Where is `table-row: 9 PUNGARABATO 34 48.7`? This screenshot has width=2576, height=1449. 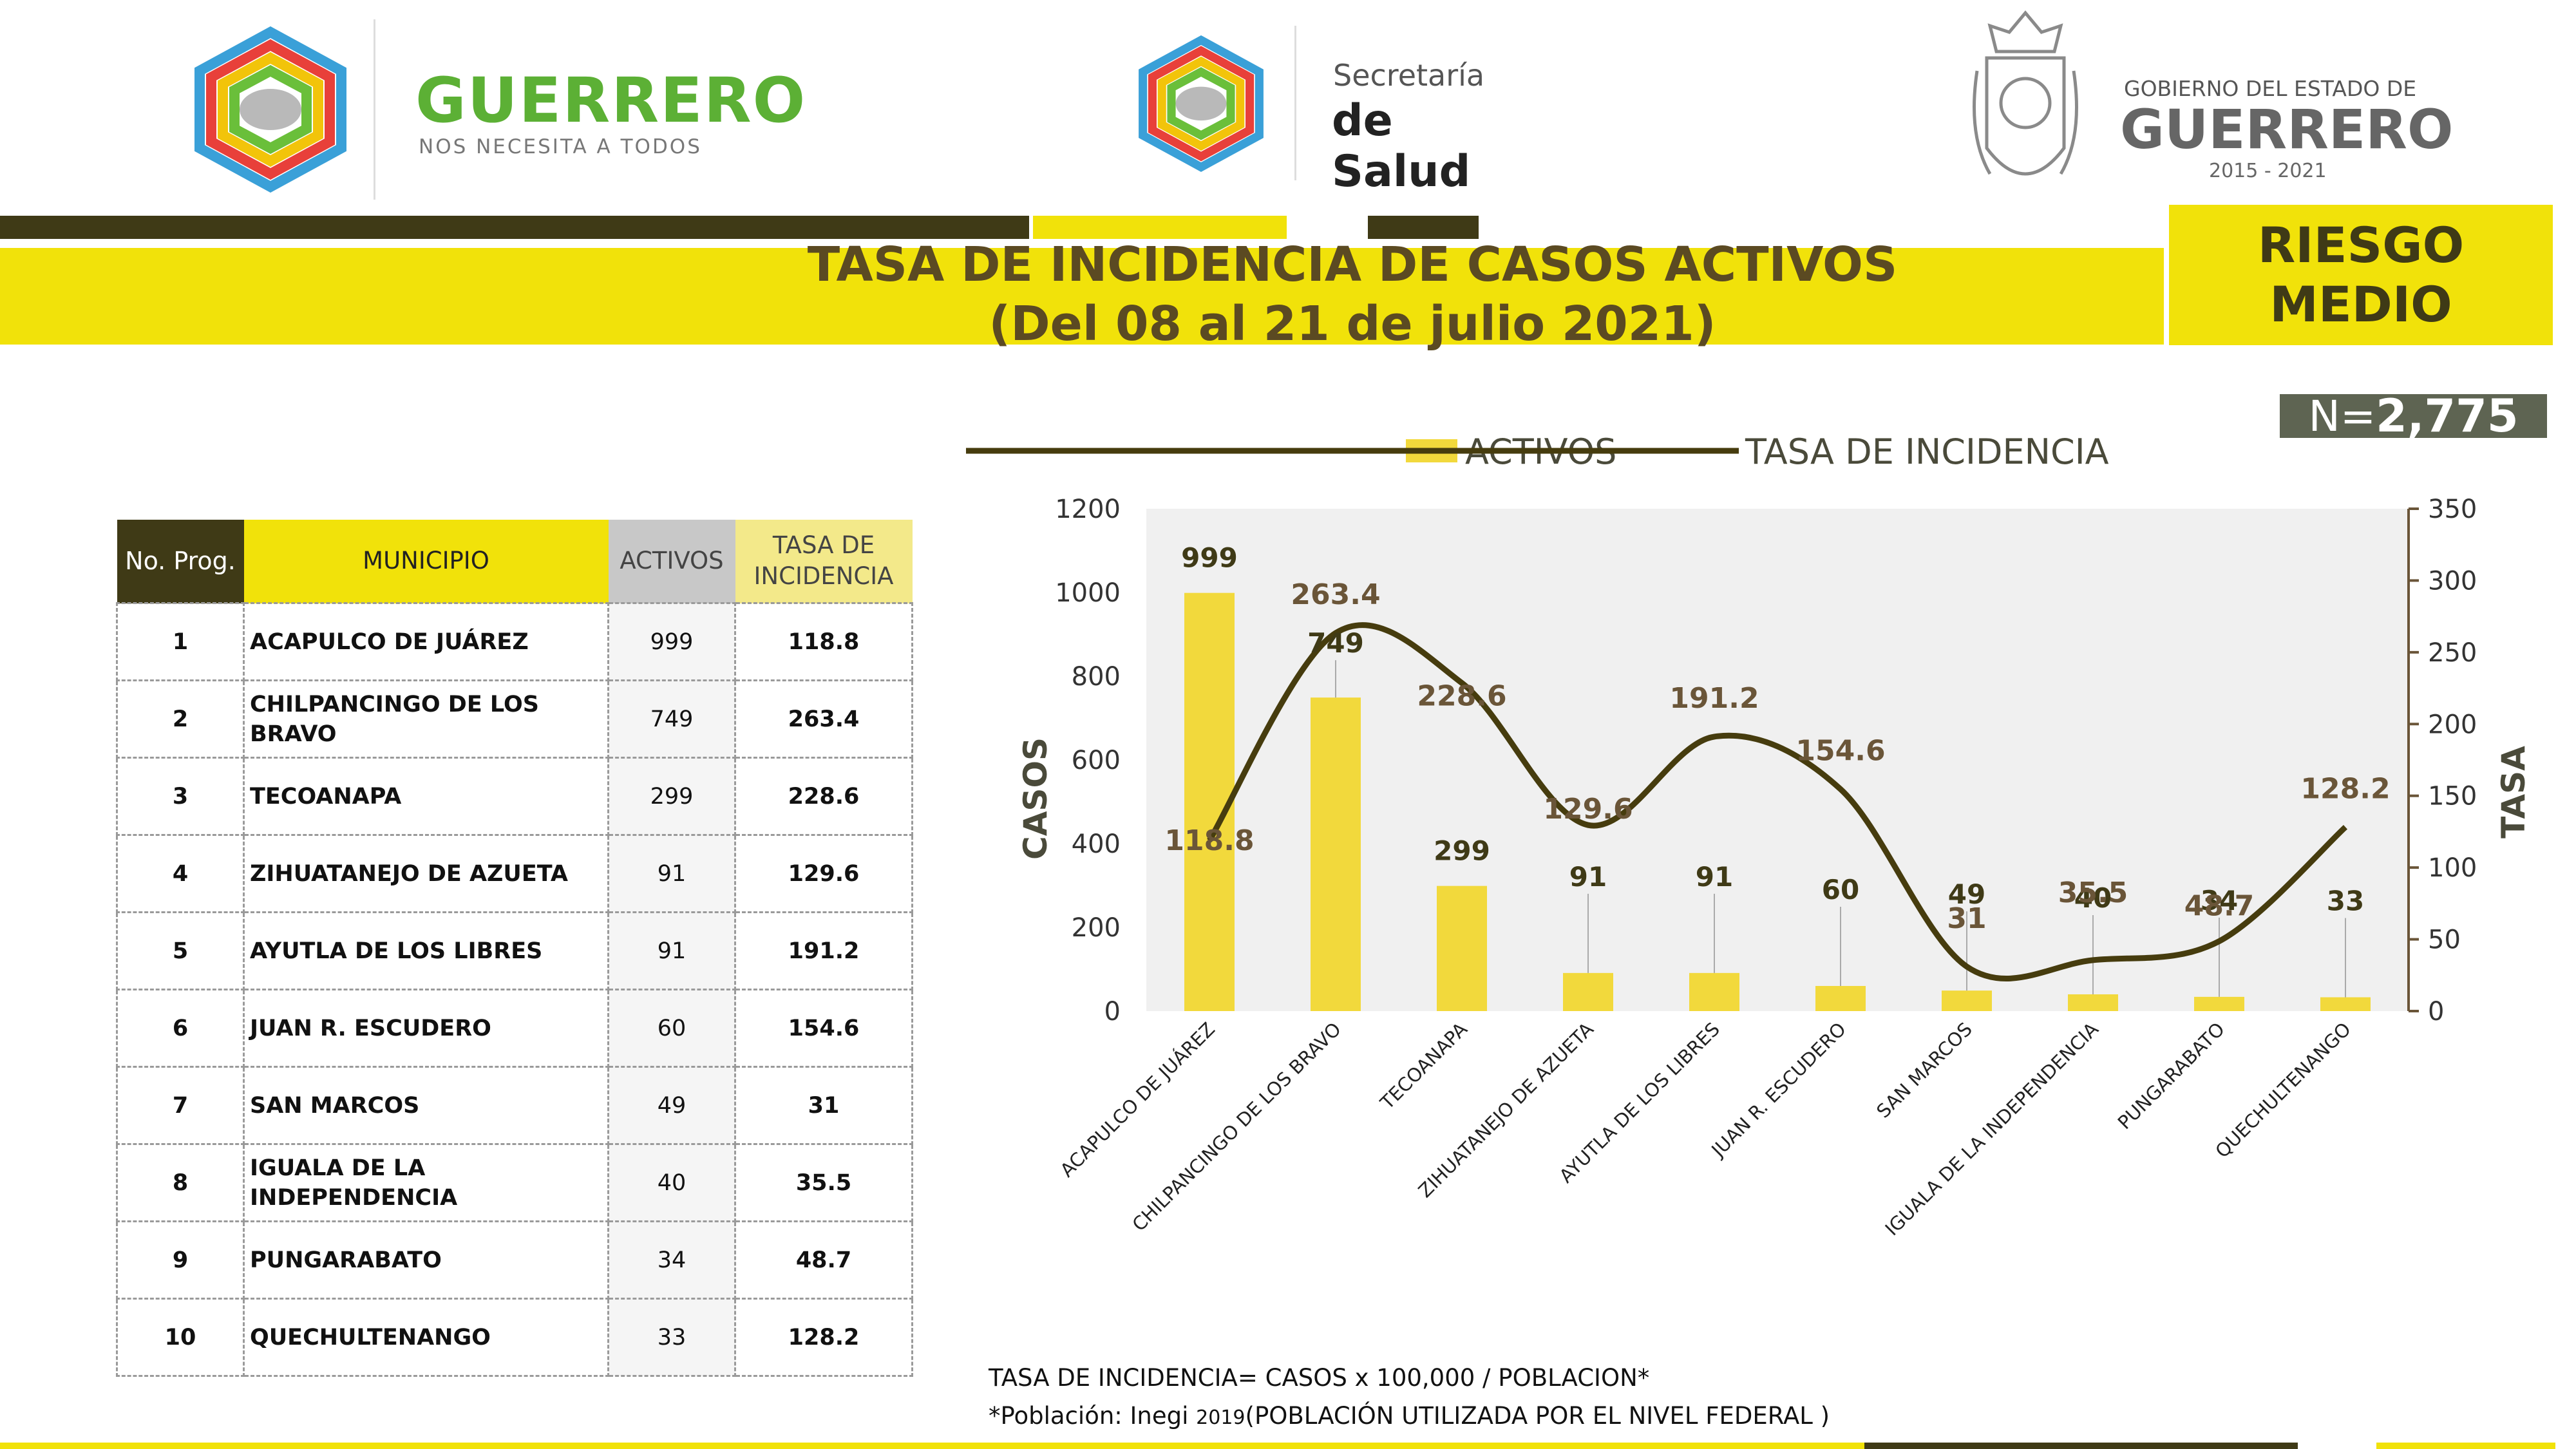 table-row: 9 PUNGARABATO 34 48.7 is located at coordinates (514, 1260).